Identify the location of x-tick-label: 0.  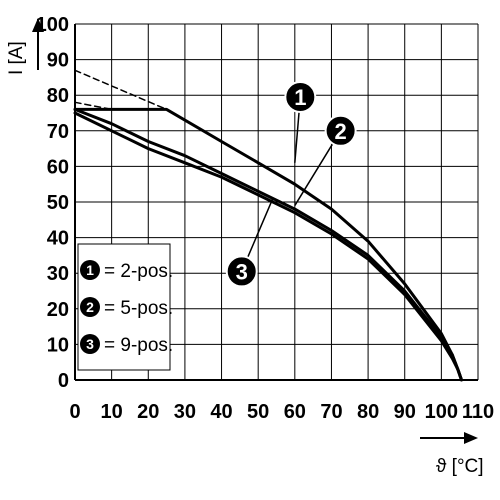
(74, 412).